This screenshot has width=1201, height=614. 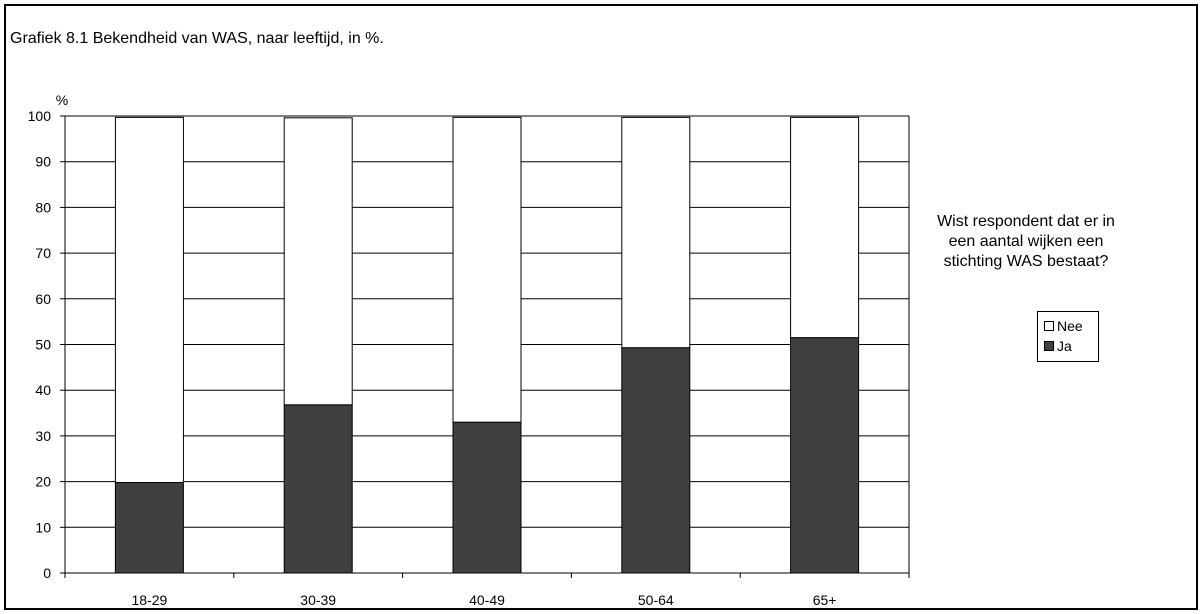 I want to click on x-tick-label: 50-64, so click(x=656, y=600).